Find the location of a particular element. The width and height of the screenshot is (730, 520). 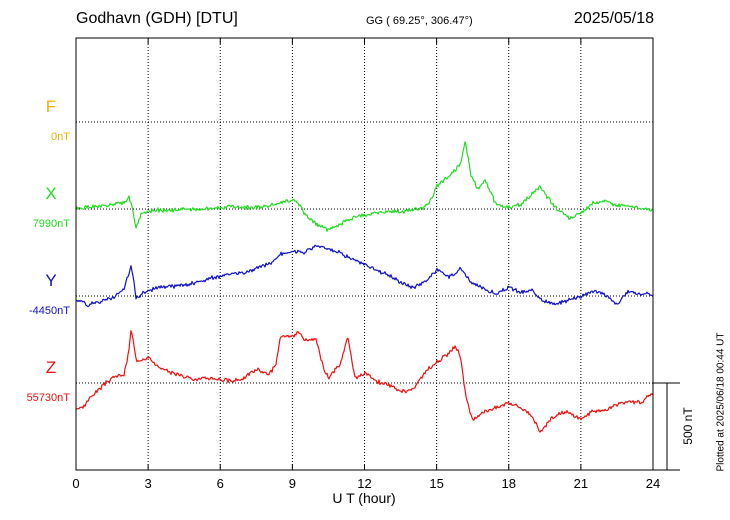

x-tick-label: 24 is located at coordinates (653, 483).